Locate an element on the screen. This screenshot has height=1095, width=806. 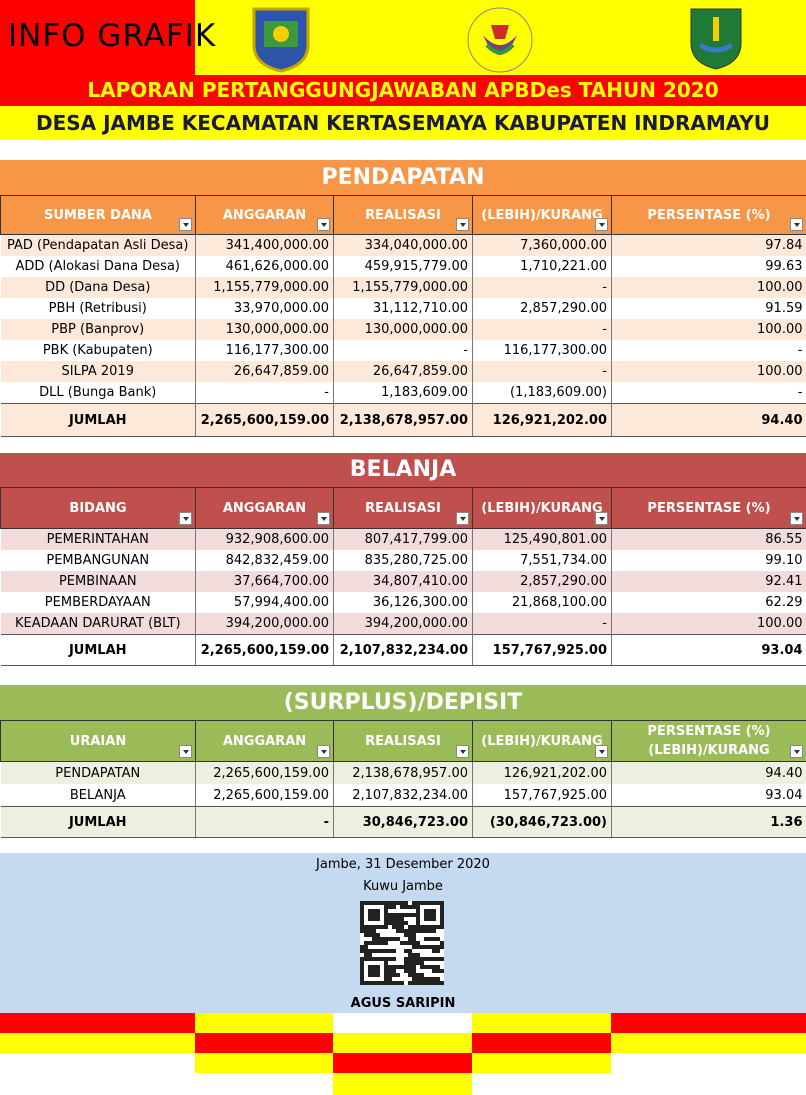
info-title: INFO GRAFIK is located at coordinates (112, 36).